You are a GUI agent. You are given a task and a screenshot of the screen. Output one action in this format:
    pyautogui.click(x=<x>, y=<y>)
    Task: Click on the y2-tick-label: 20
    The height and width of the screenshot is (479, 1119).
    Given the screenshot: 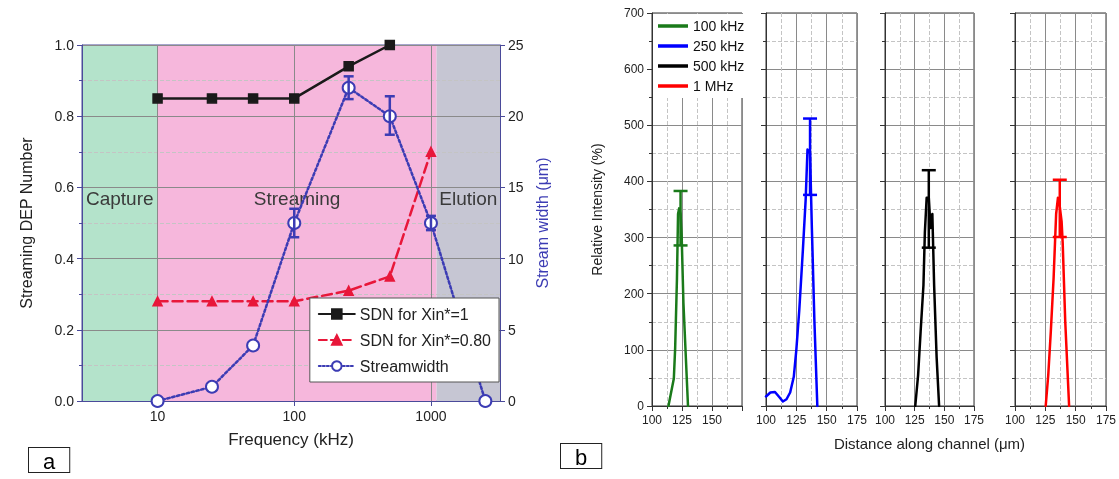 What is the action you would take?
    pyautogui.click(x=516, y=116)
    